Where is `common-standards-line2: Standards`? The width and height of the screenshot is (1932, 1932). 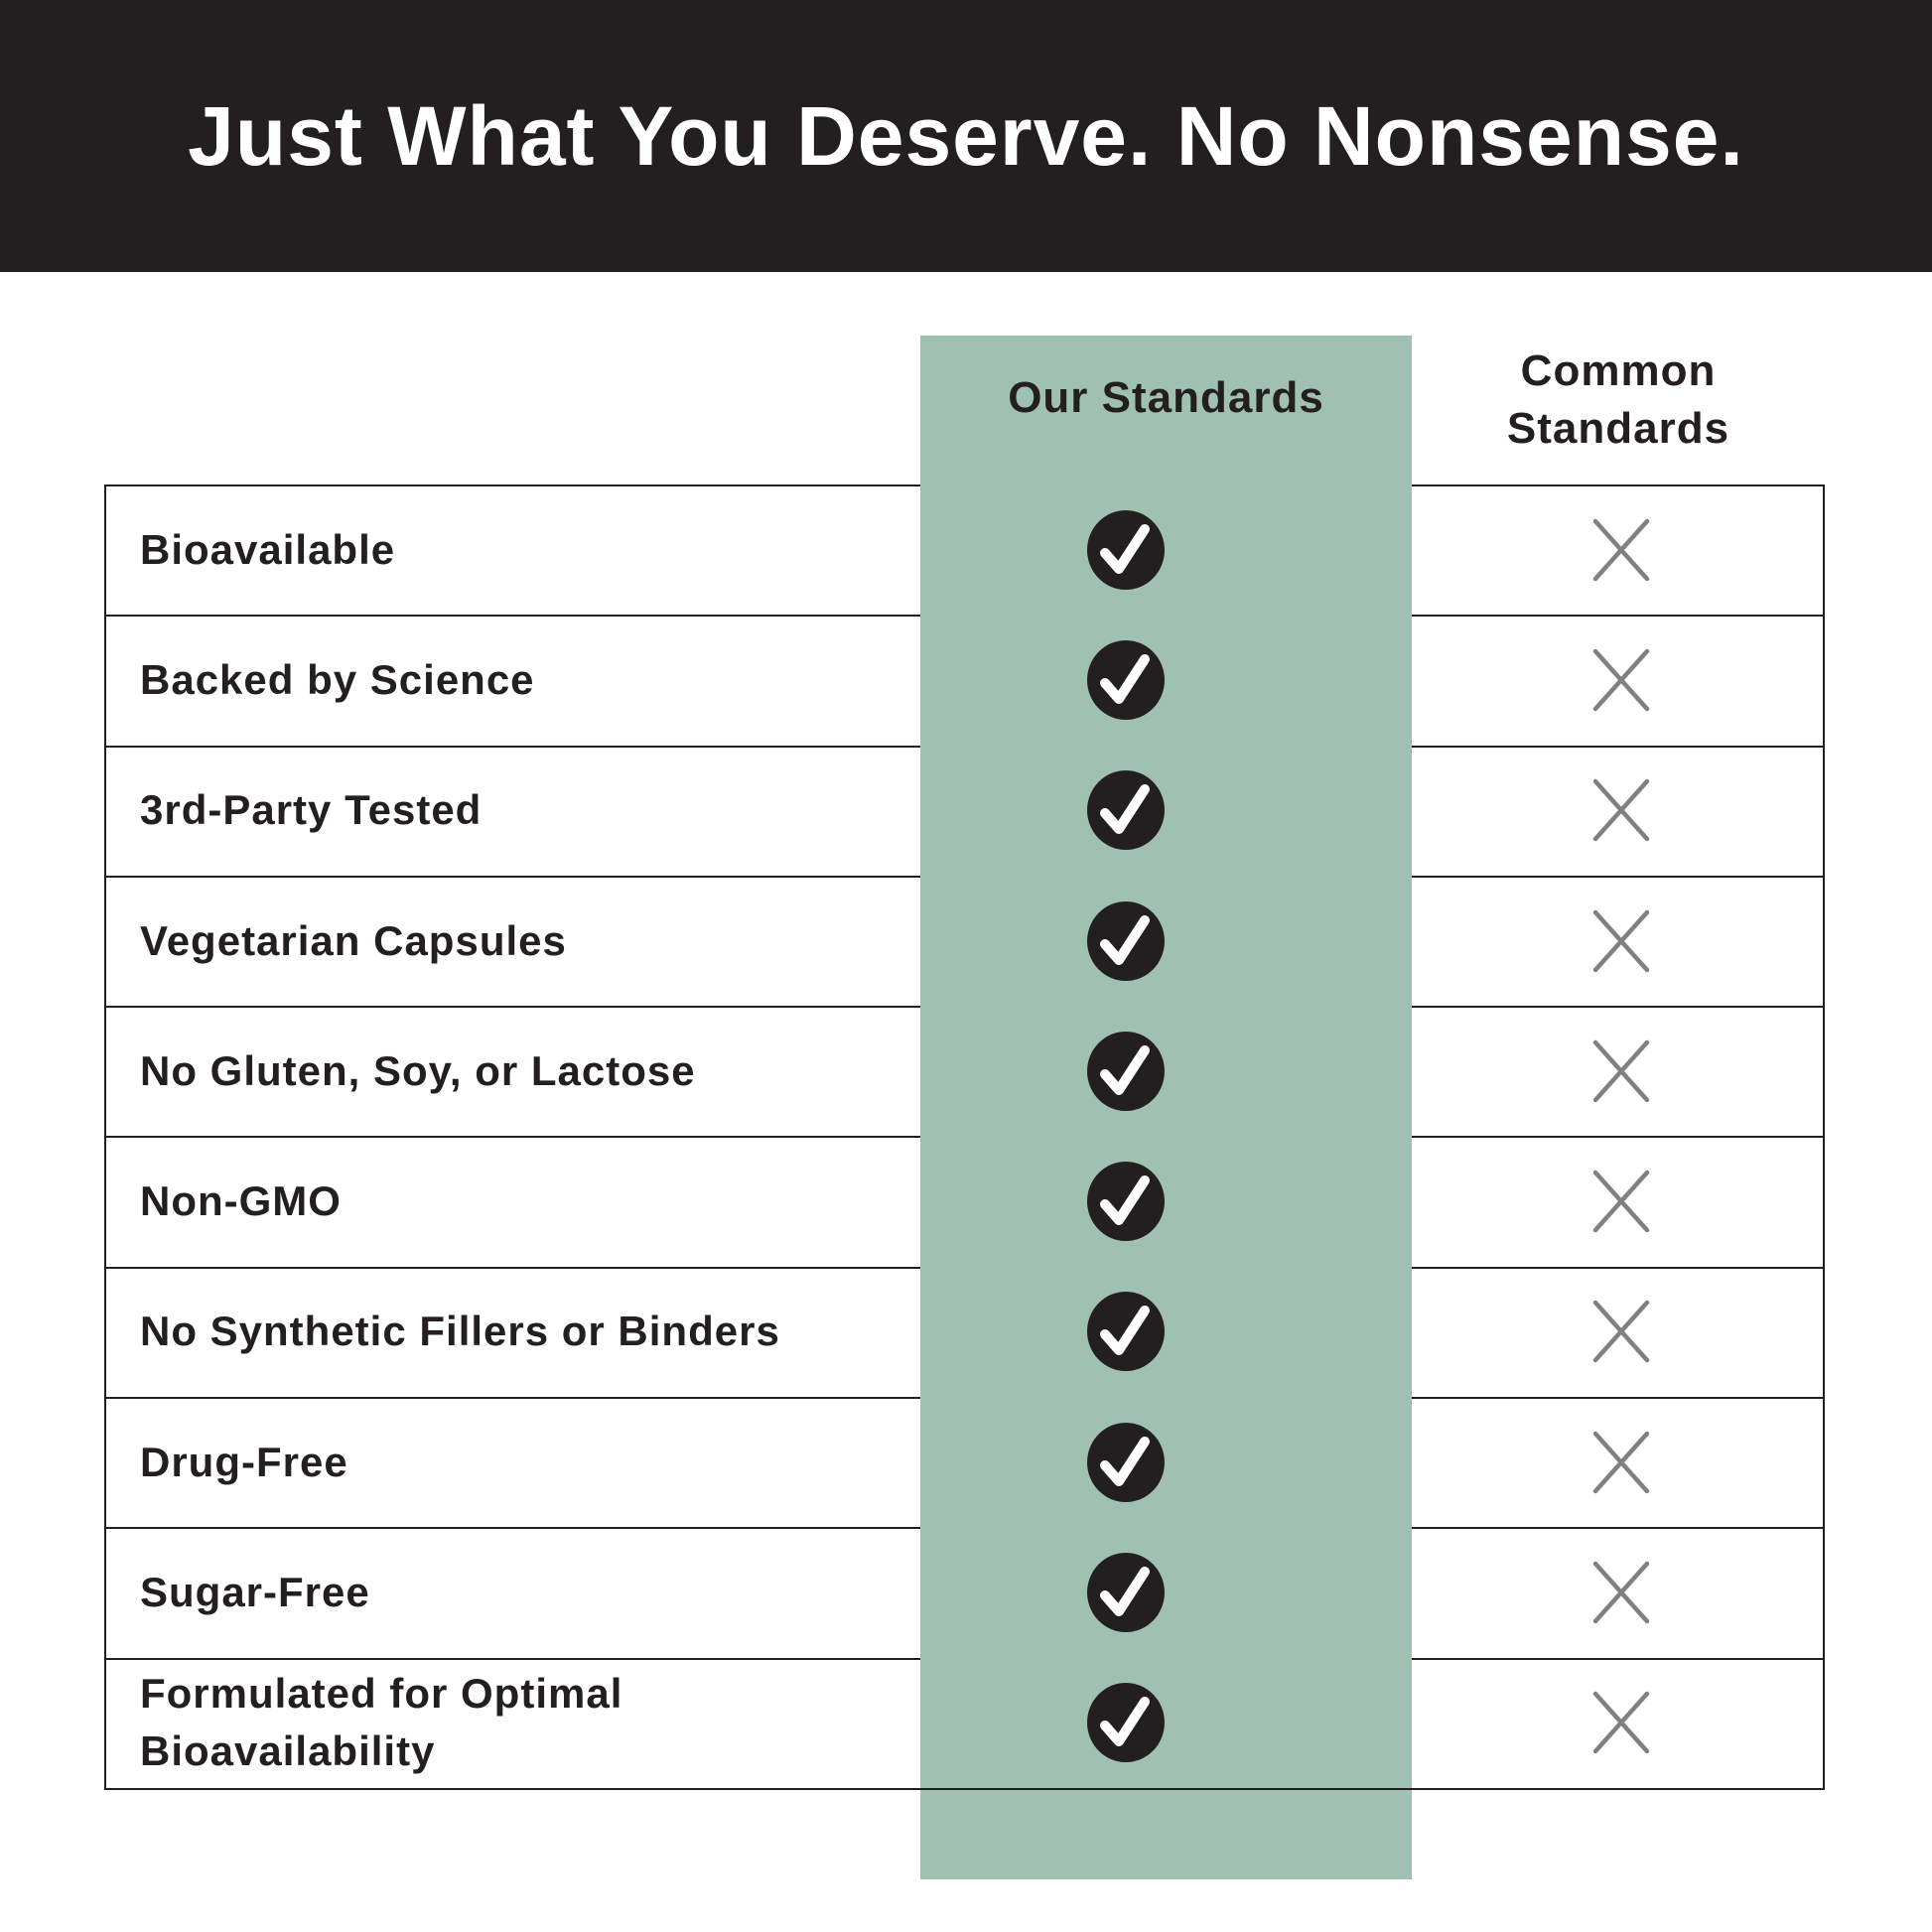 common-standards-line2: Standards is located at coordinates (1618, 428).